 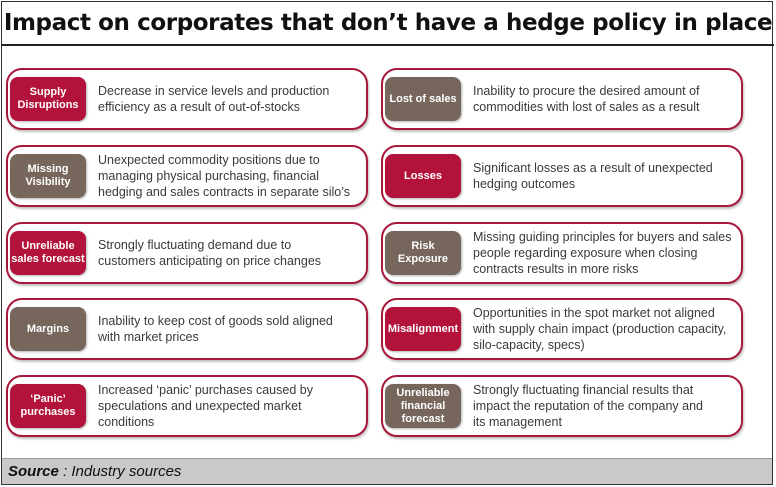 What do you see at coordinates (33, 471) in the screenshot?
I see `source-label: Source` at bounding box center [33, 471].